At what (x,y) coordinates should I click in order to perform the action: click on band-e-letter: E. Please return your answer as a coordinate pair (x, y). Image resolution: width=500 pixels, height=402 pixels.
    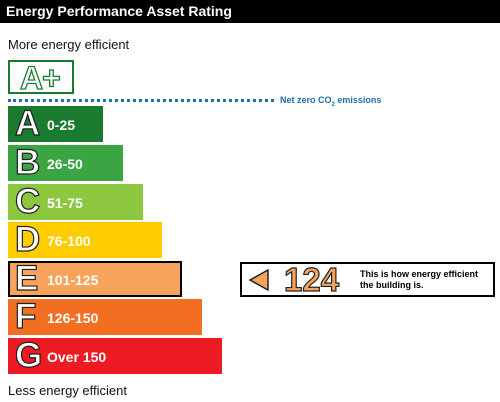
    Looking at the image, I should click on (26, 278).